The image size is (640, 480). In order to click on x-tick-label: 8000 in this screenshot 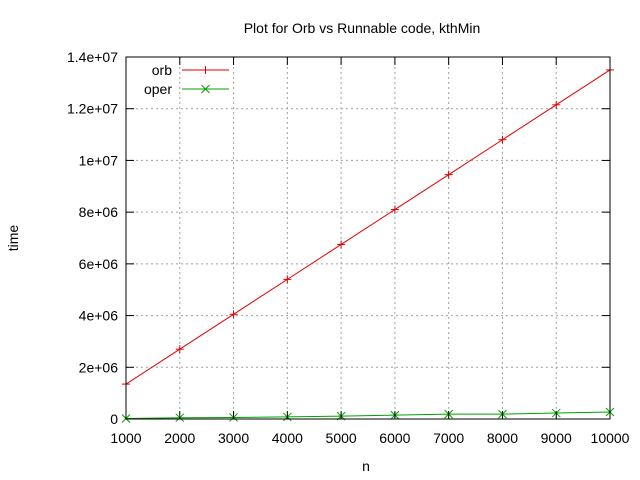, I will do `click(502, 438)`.